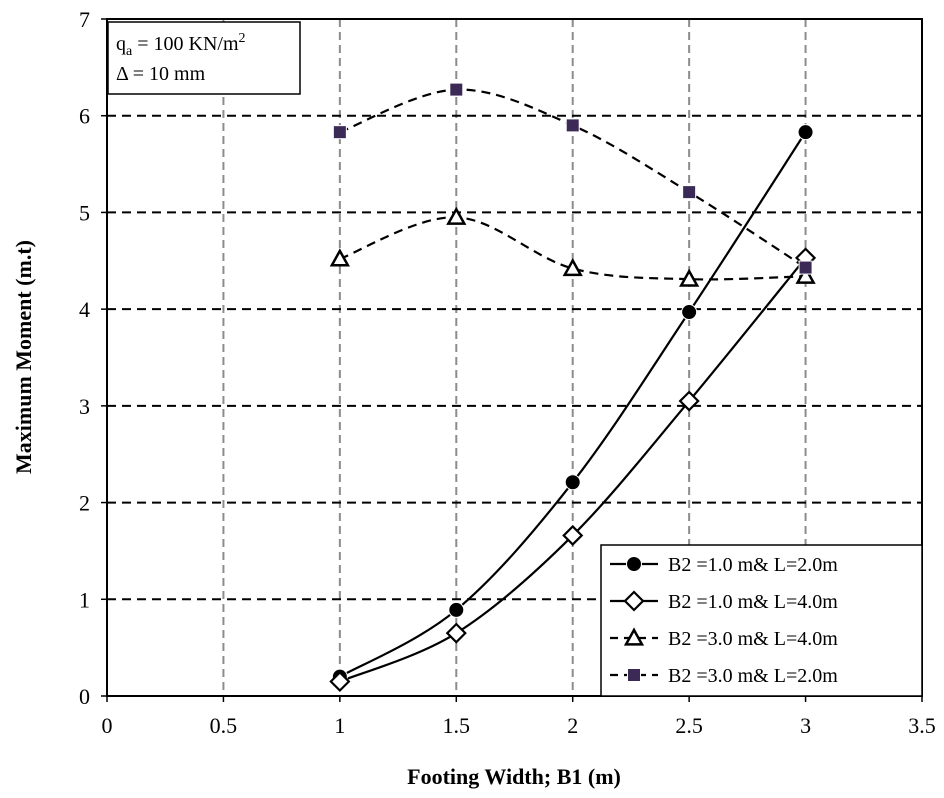  Describe the element at coordinates (84, 696) in the screenshot. I see `y-tick-label-0: 0` at that location.